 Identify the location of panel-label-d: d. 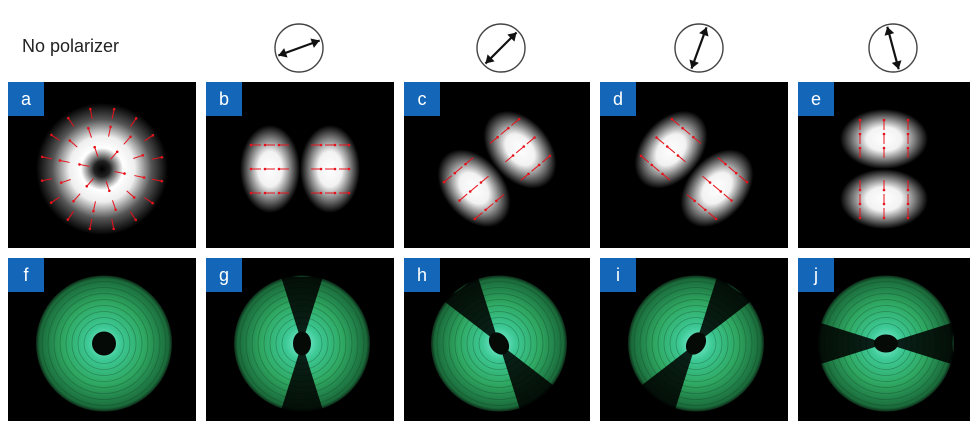
(618, 99).